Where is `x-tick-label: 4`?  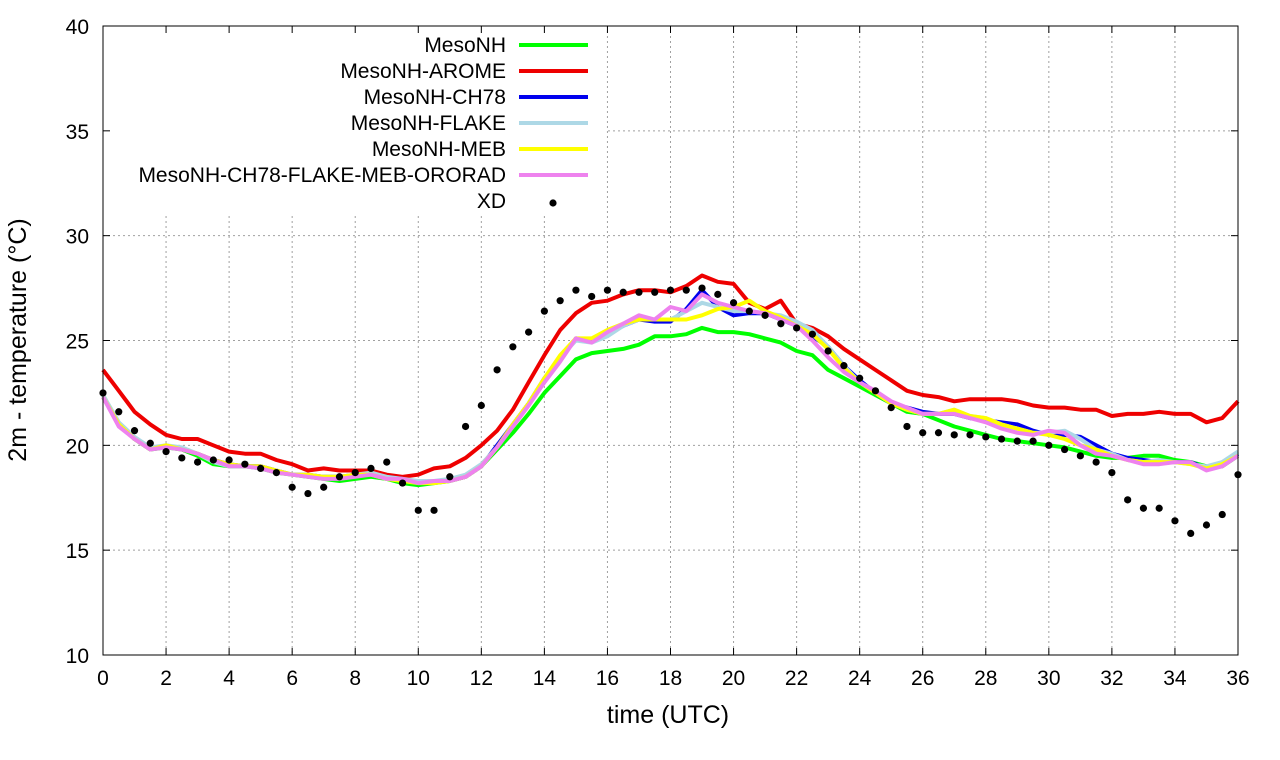
x-tick-label: 4 is located at coordinates (229, 678).